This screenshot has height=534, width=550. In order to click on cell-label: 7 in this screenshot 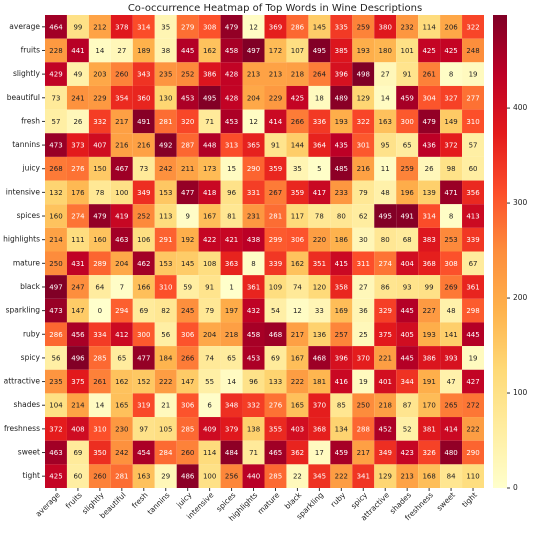, I will do `click(122, 287)`.